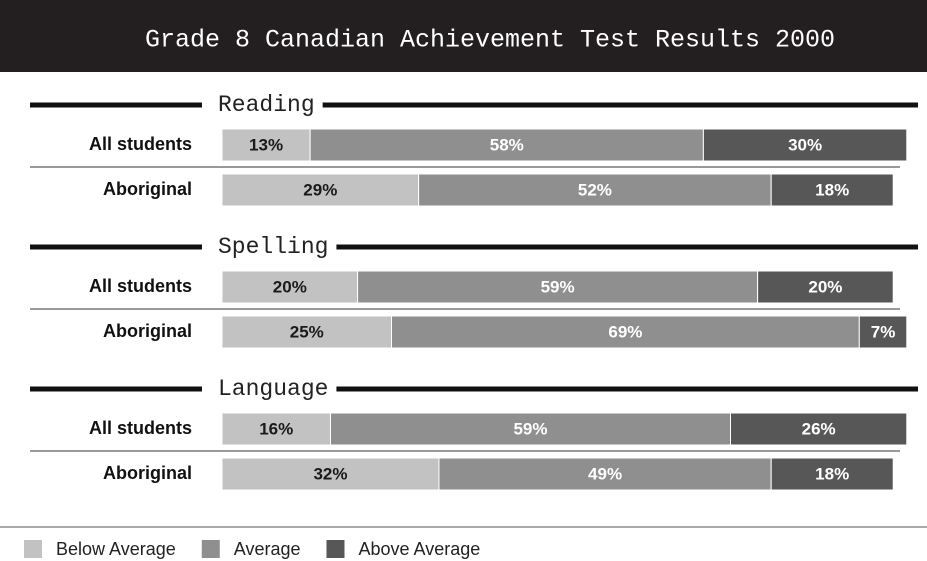 This screenshot has height=561, width=927. Describe the element at coordinates (273, 389) in the screenshot. I see `group-label: Language` at that location.